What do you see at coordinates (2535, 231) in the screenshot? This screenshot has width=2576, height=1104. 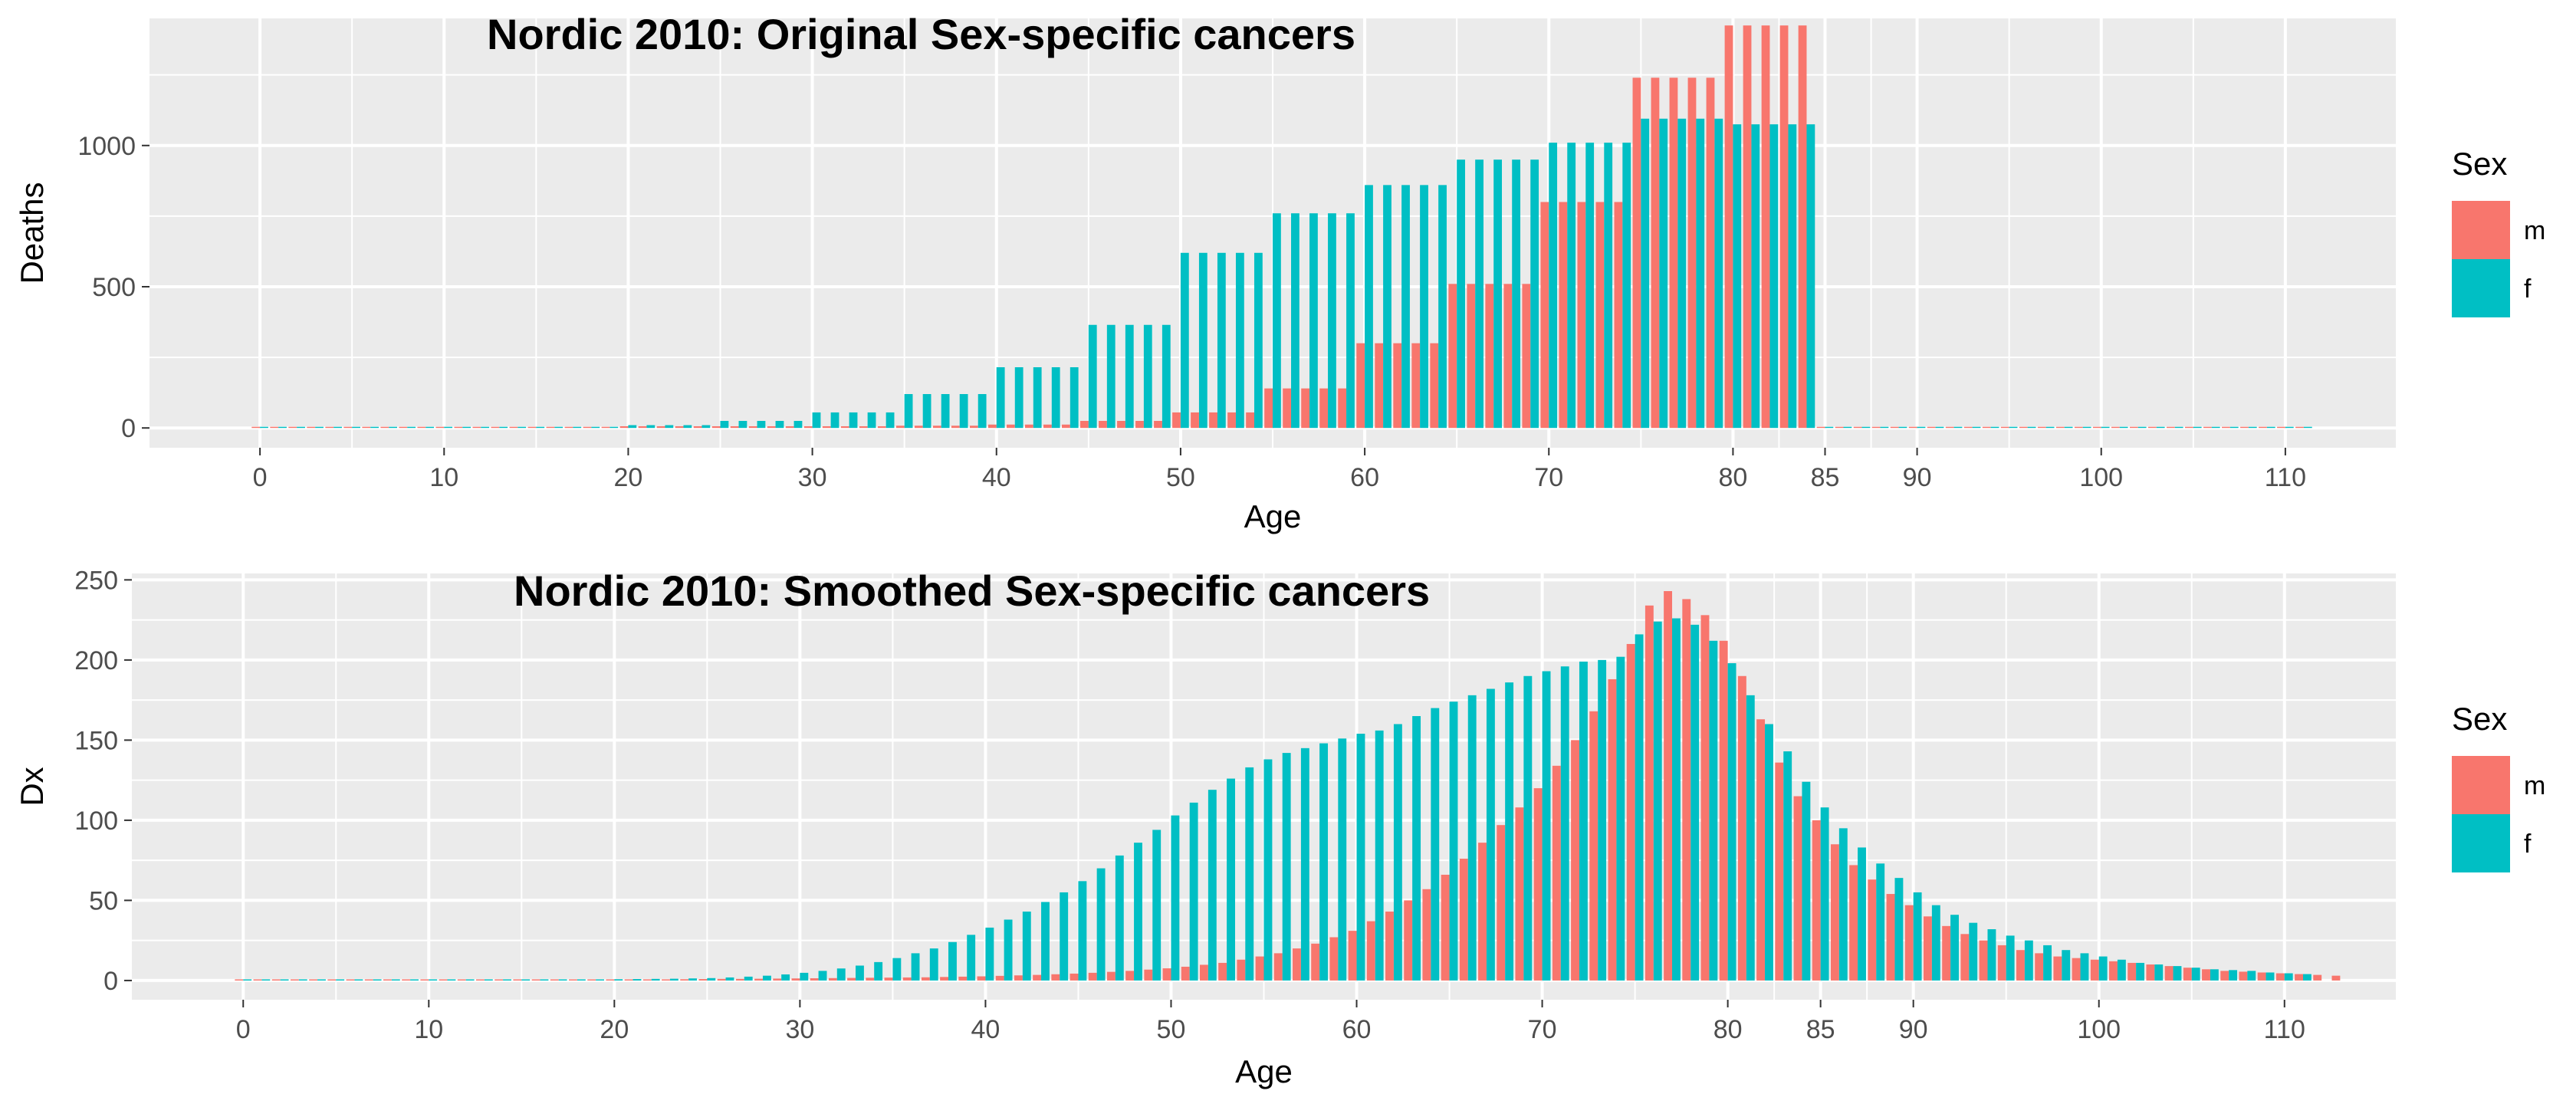 I see `original-legend-label-m: m` at bounding box center [2535, 231].